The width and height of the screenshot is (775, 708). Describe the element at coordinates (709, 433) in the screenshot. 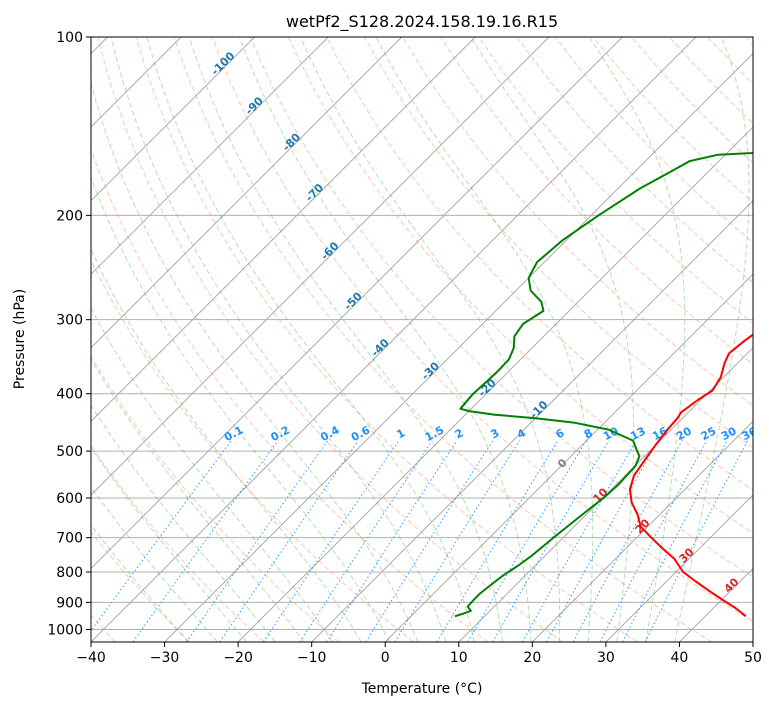

I see `mixing-ratio-label: 25` at that location.